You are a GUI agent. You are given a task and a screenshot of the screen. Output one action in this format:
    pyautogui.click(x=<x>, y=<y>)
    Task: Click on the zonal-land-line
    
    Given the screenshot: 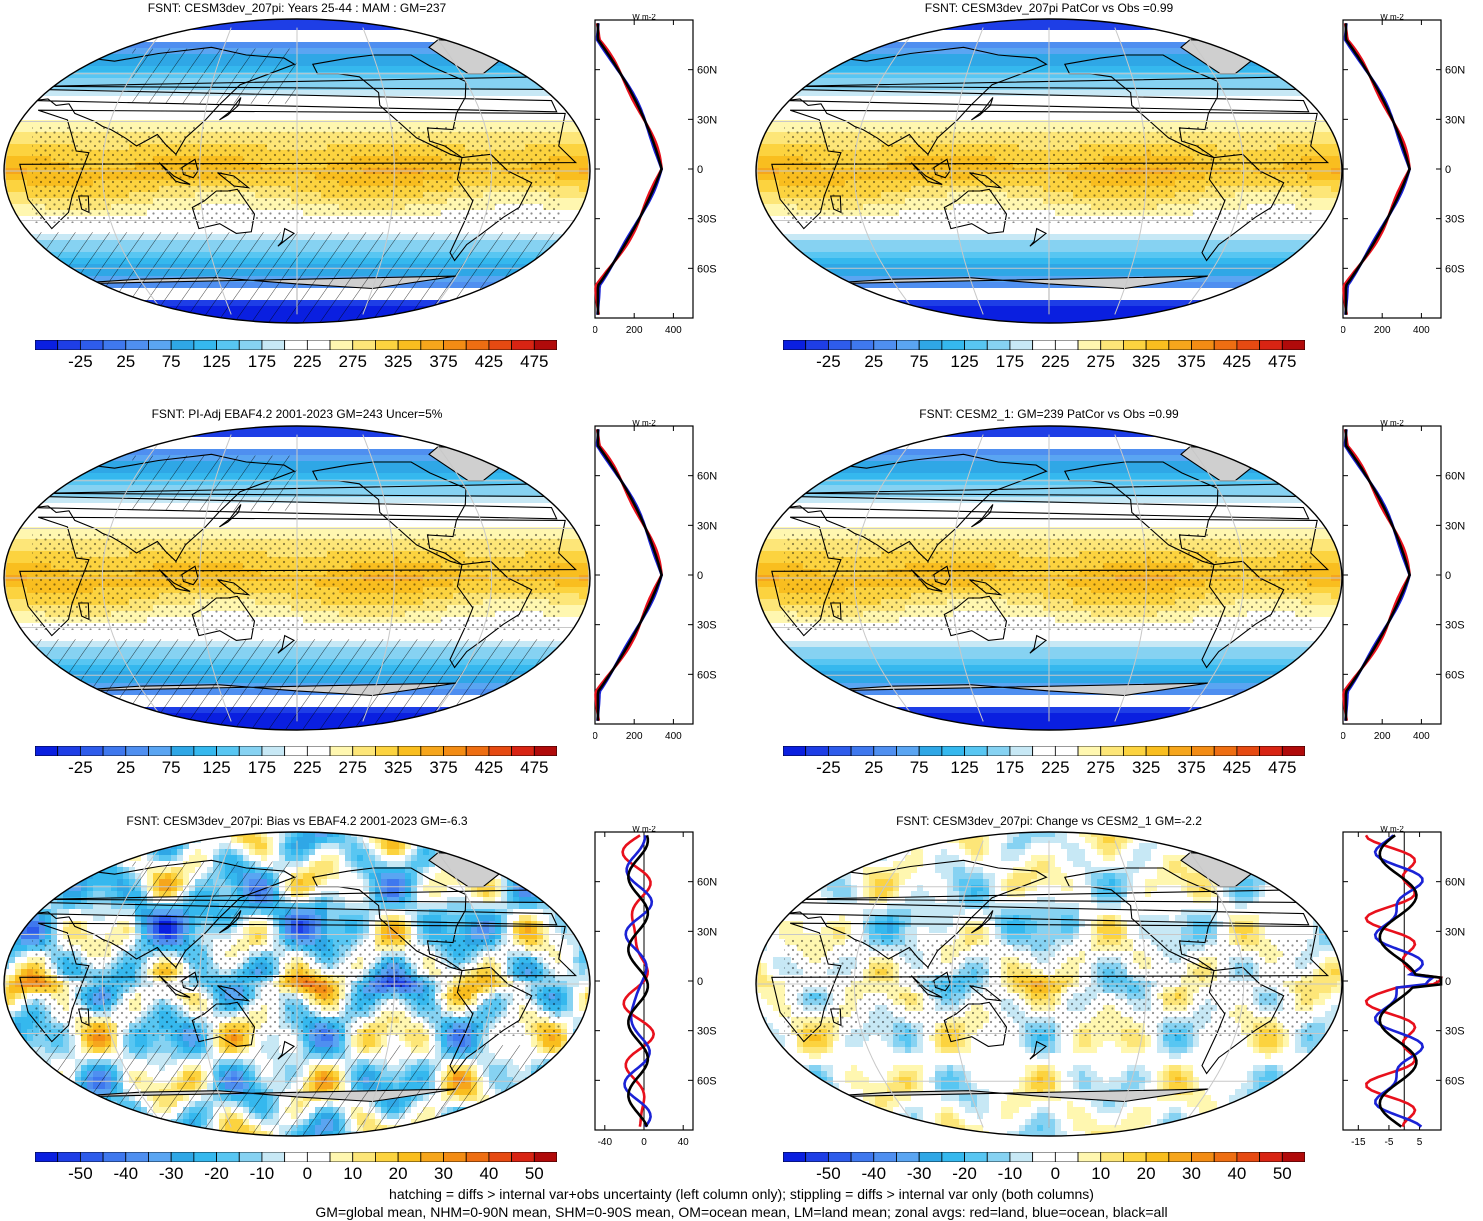 What is the action you would take?
    pyautogui.click(x=1403, y=981)
    